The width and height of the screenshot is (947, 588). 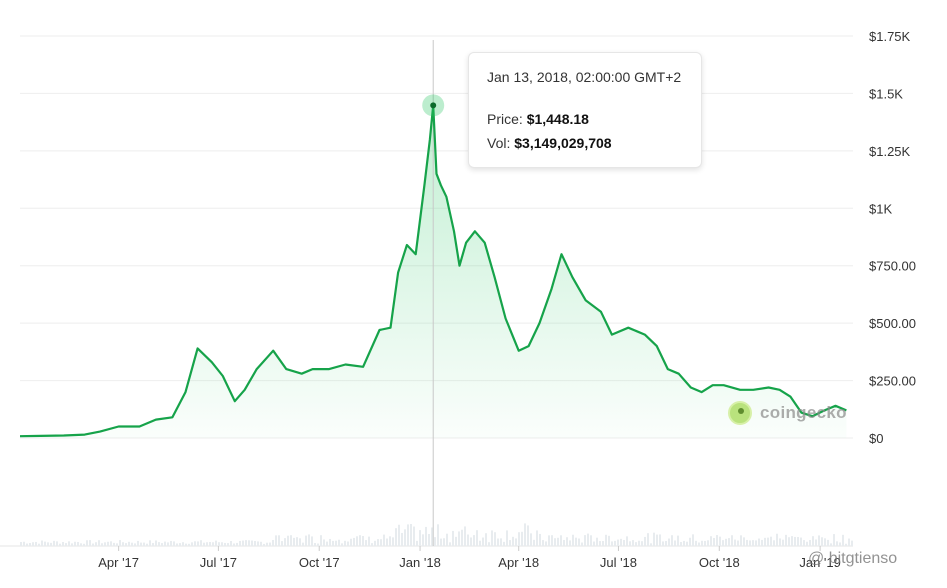 I want to click on x-tick-label: Apr '18, so click(x=518, y=562).